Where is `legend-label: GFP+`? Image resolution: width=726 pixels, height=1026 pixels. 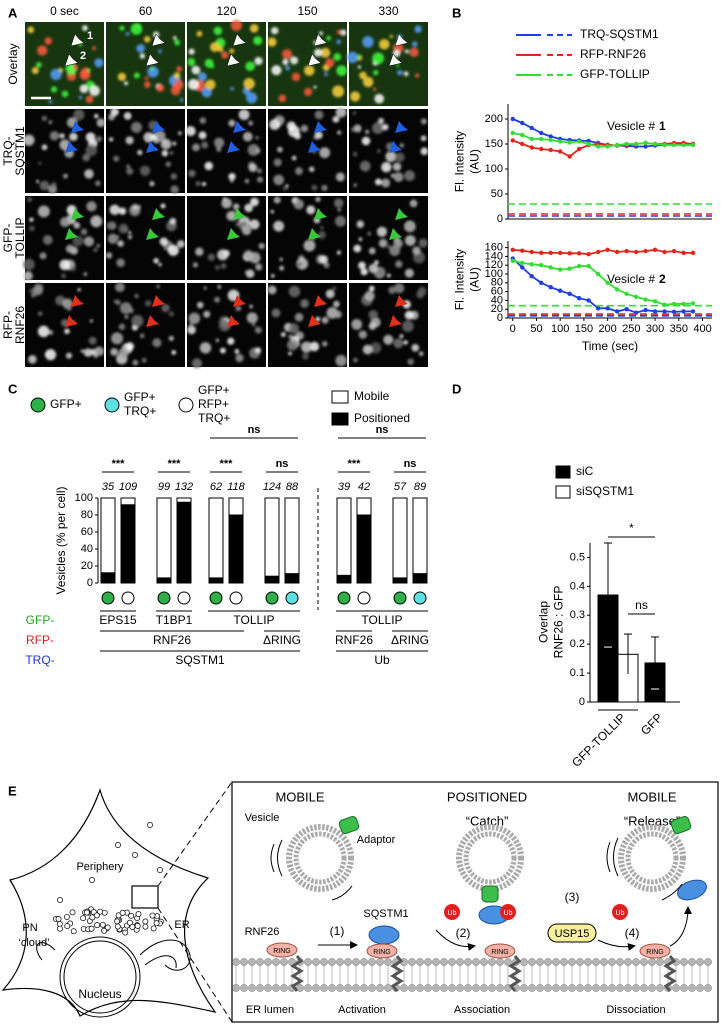 legend-label: GFP+ is located at coordinates (214, 390).